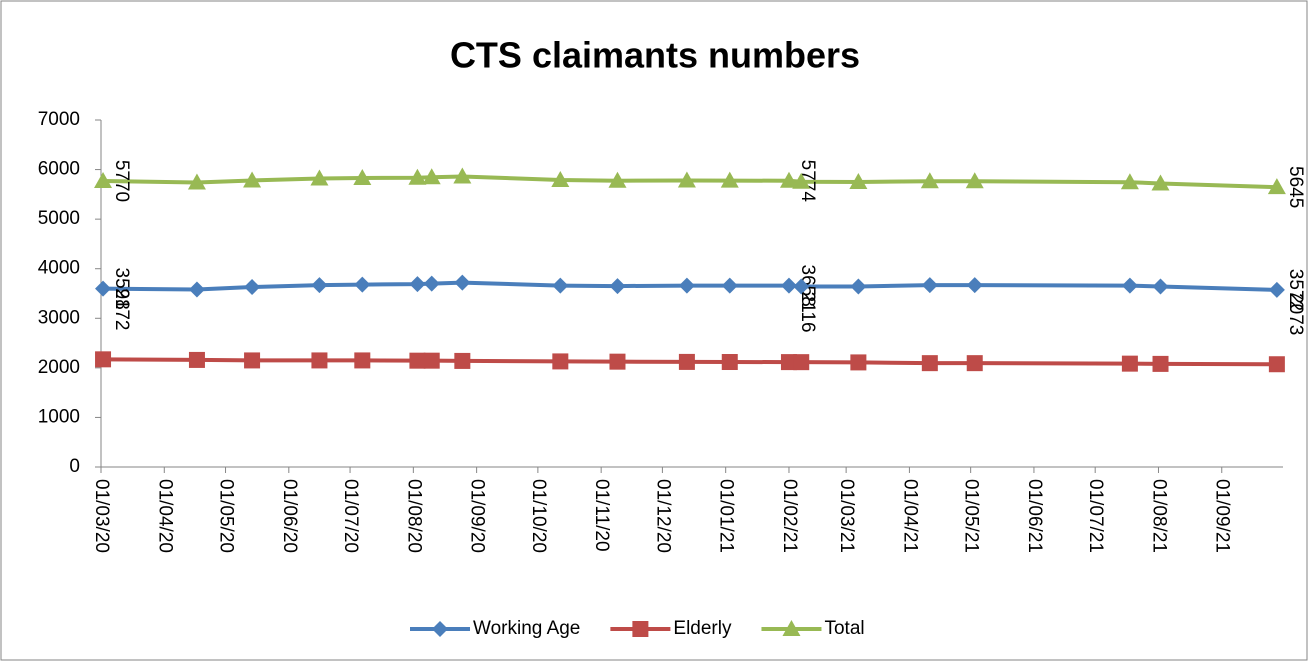 The image size is (1309, 662). Describe the element at coordinates (59, 119) in the screenshot. I see `y-tick-label: 7000` at that location.